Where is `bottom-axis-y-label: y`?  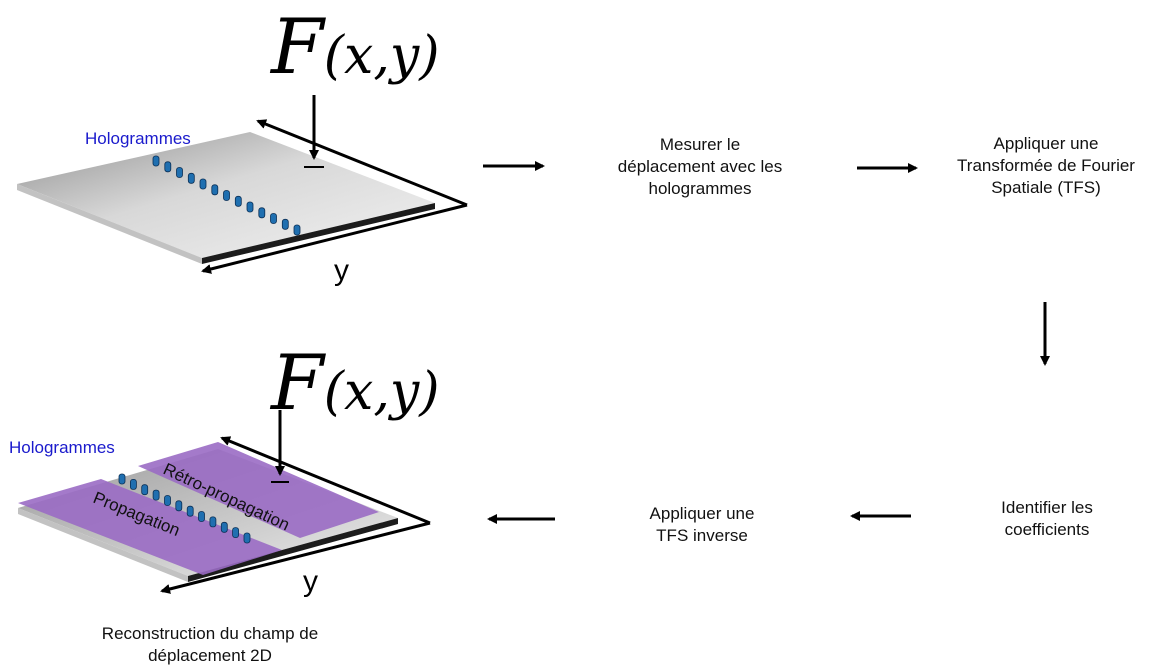
bottom-axis-y-label: y is located at coordinates (310, 581).